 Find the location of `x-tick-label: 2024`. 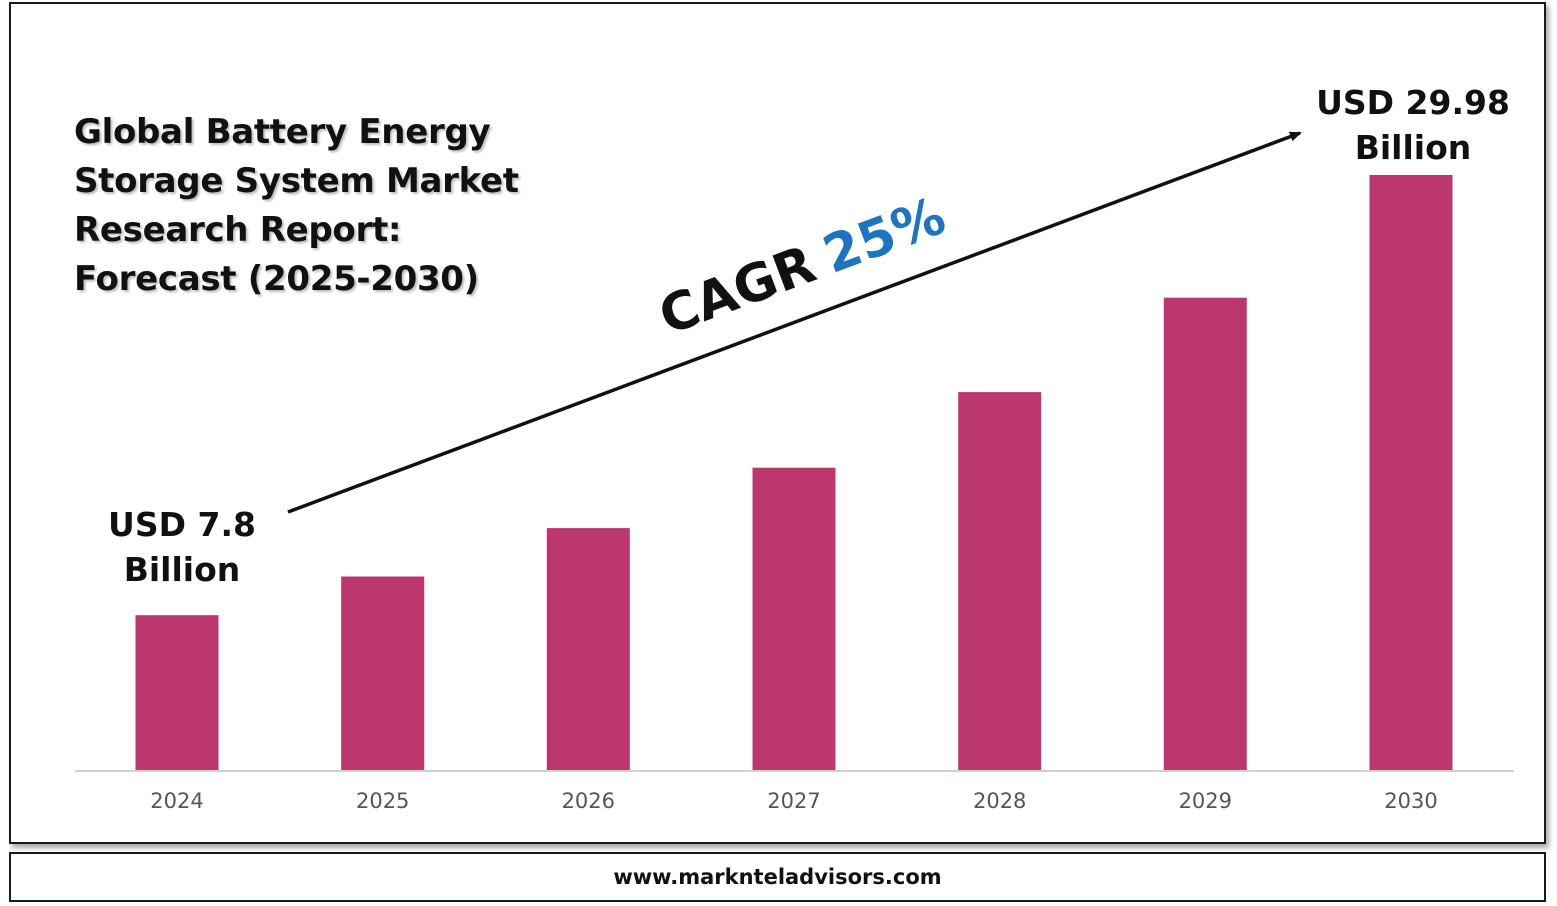

x-tick-label: 2024 is located at coordinates (176, 801).